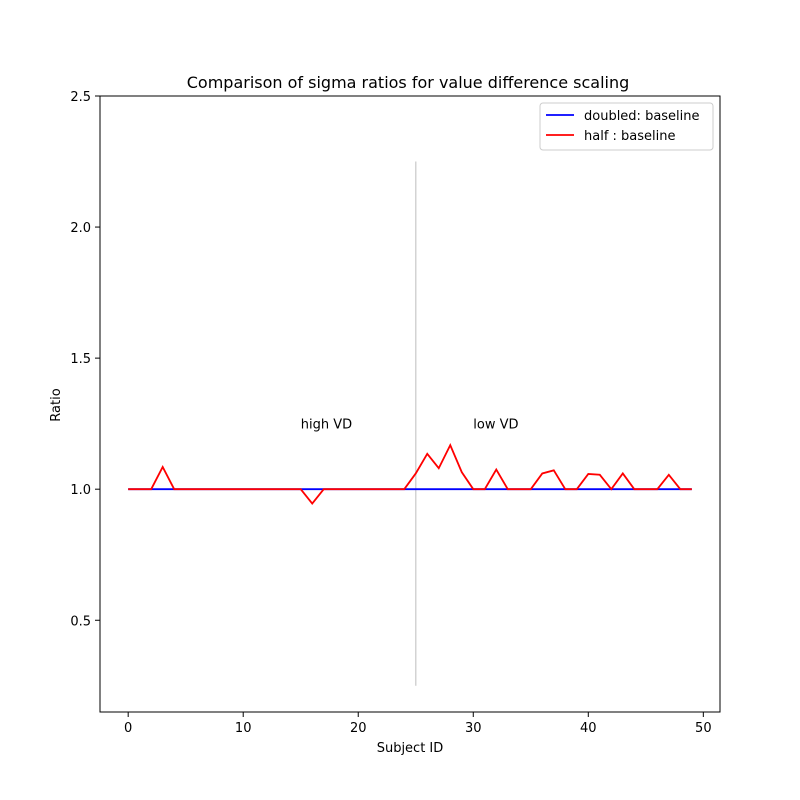 The height and width of the screenshot is (800, 800). Describe the element at coordinates (80, 490) in the screenshot. I see `y-tick-label: 1.0` at that location.